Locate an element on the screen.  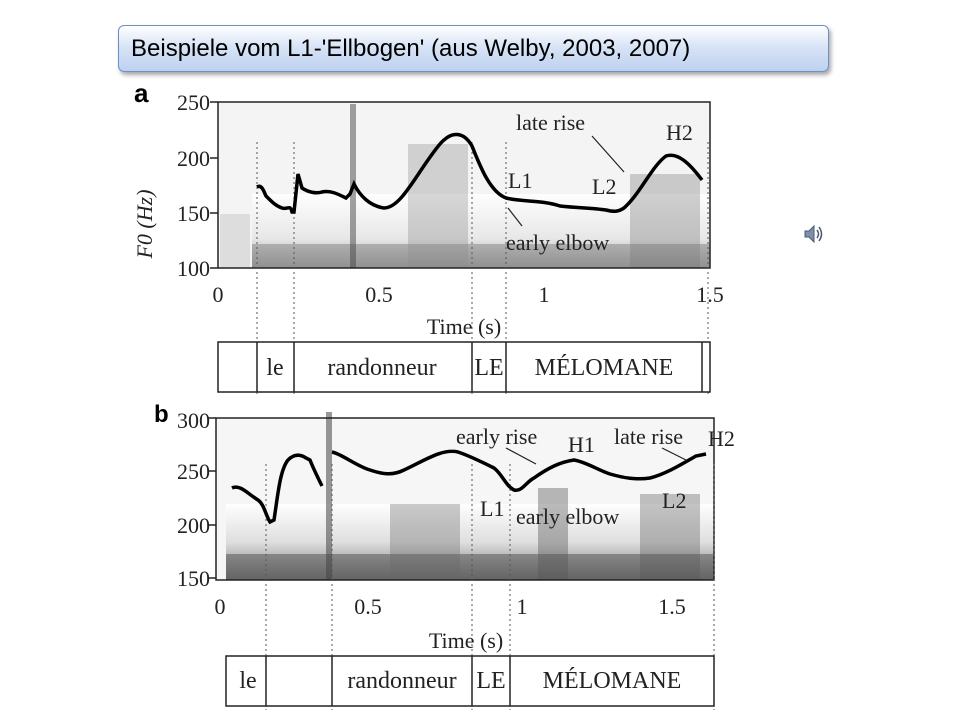
word-tier-a is located at coordinates (464, 367).